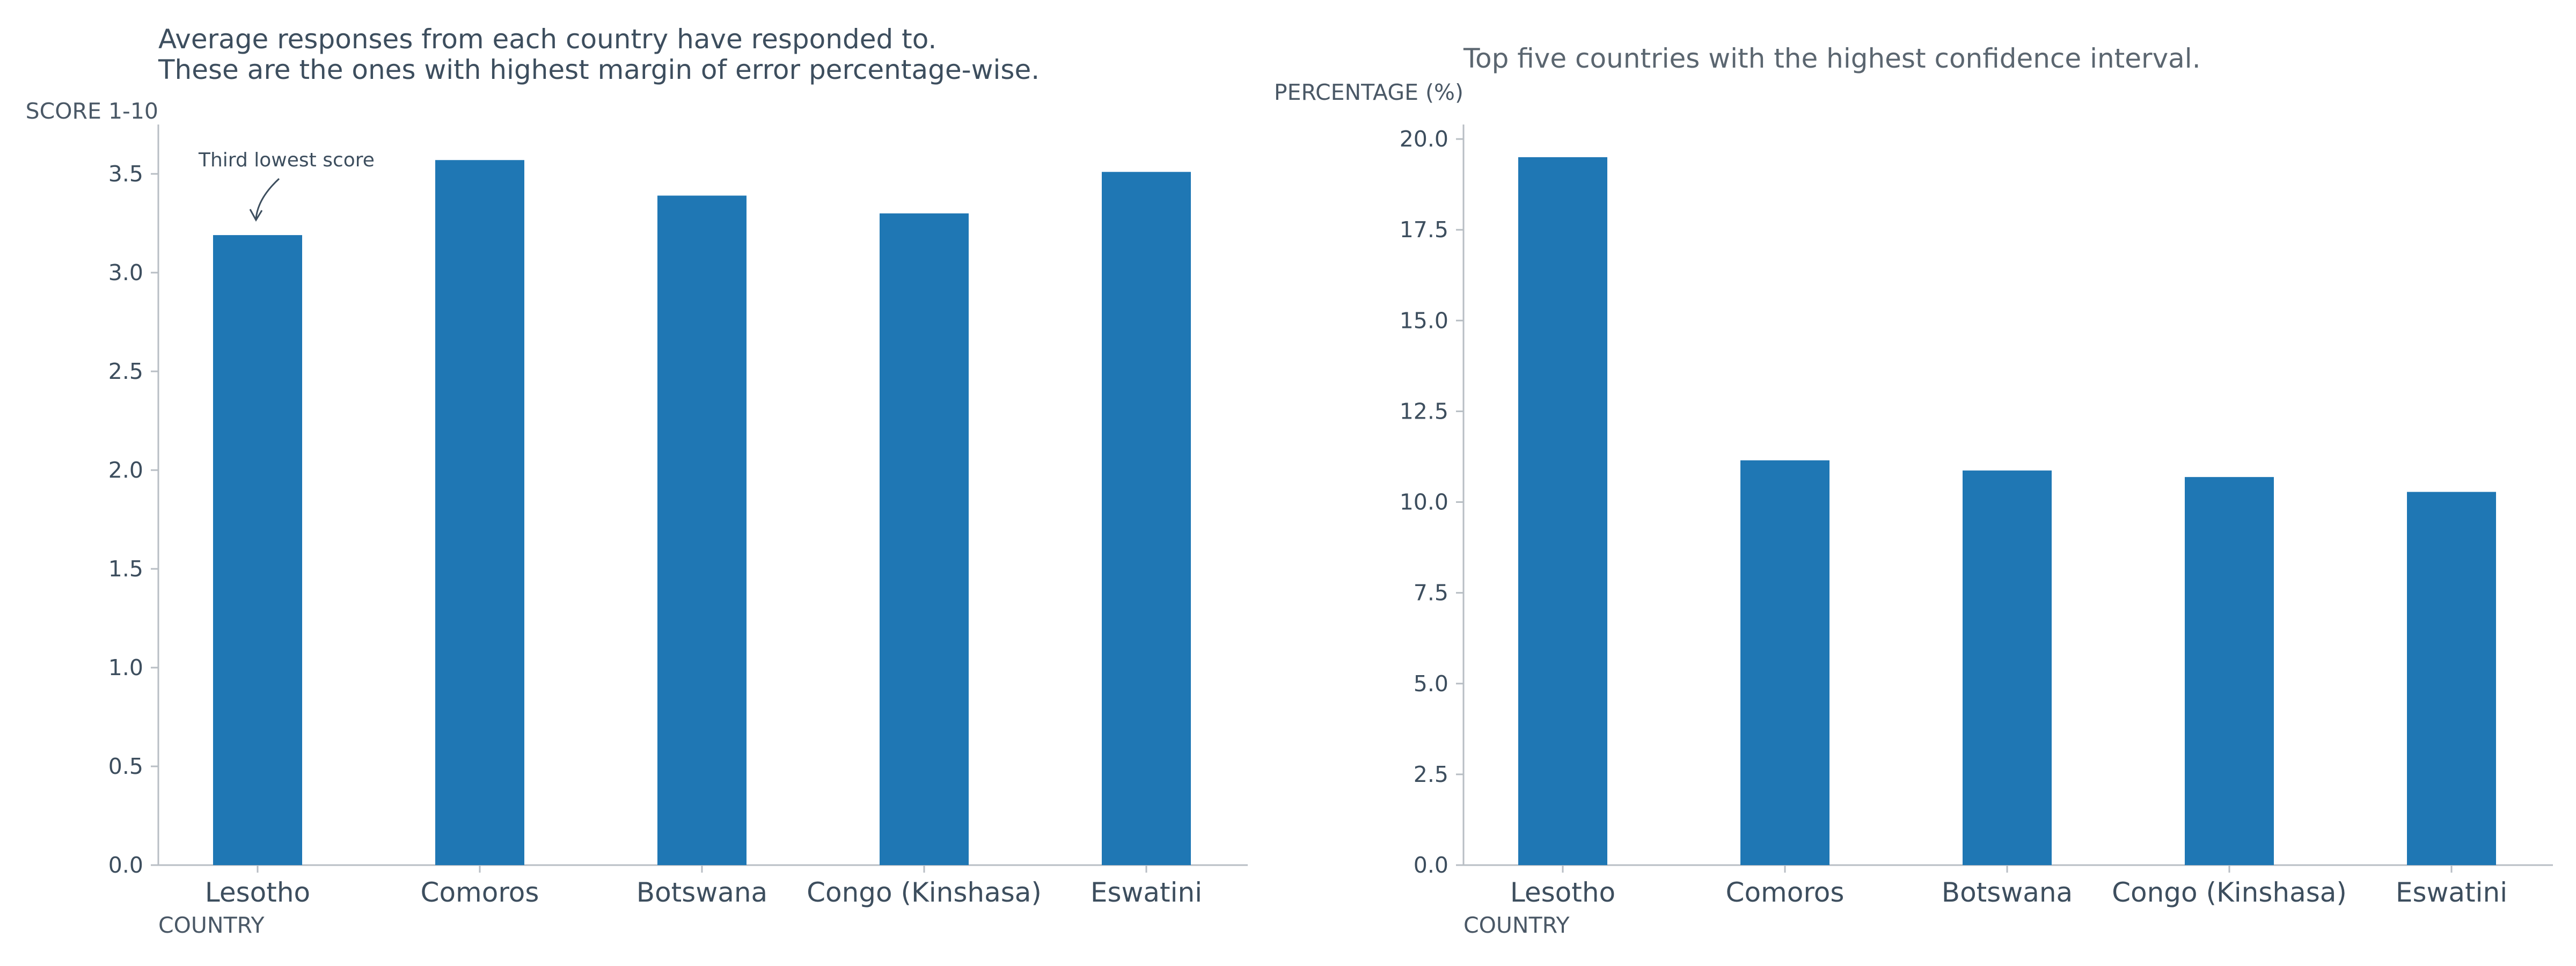 This screenshot has width=2576, height=966. What do you see at coordinates (2451, 892) in the screenshot?
I see `chart2-x-tick-label: Eswatini` at bounding box center [2451, 892].